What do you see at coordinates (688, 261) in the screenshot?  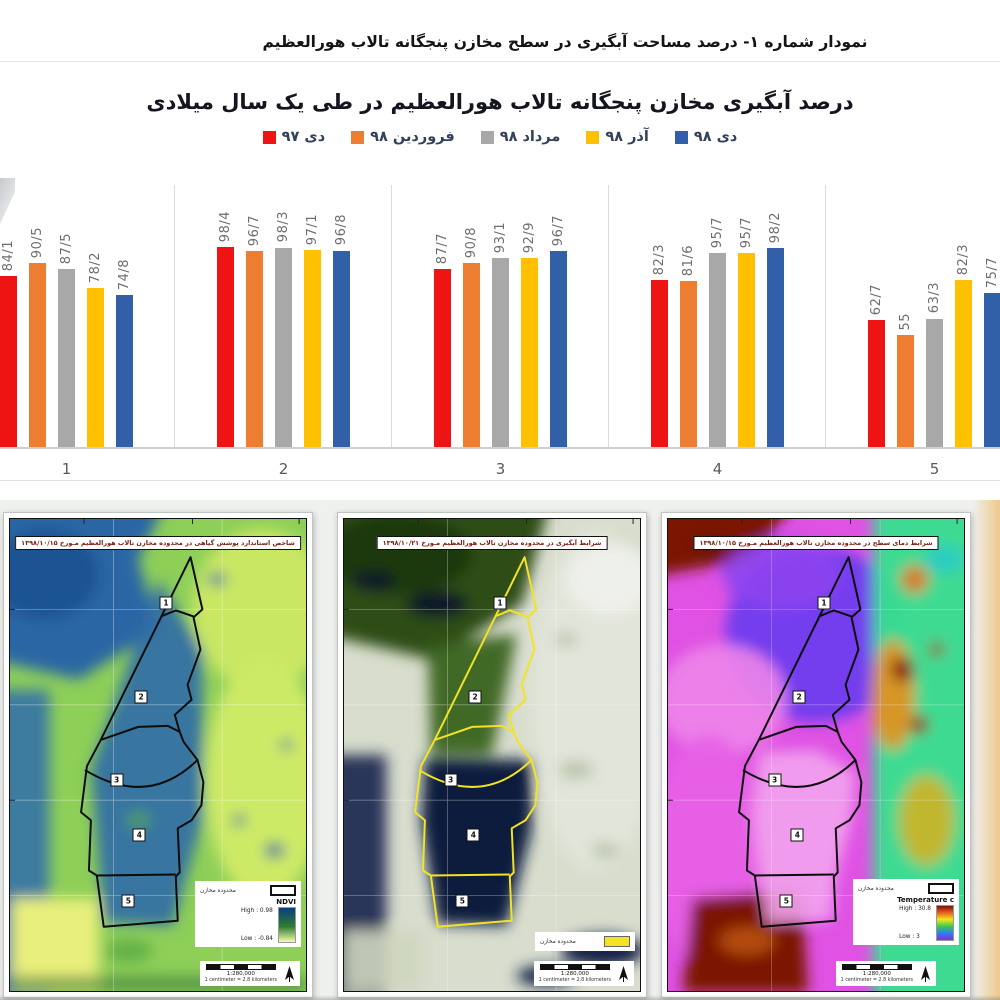 I see `bar-value-label: 81/6` at bounding box center [688, 261].